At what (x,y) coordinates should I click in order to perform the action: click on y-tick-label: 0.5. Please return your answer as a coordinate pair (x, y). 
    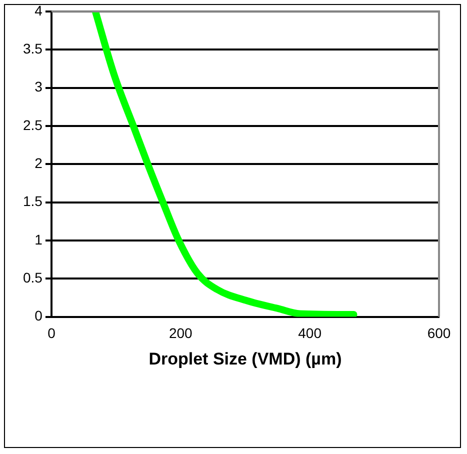
    Looking at the image, I should click on (32, 277).